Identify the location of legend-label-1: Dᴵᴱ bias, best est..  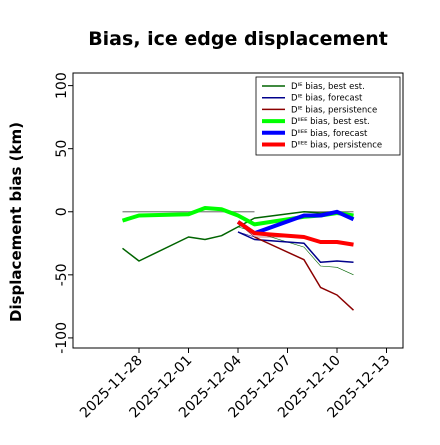
(328, 87).